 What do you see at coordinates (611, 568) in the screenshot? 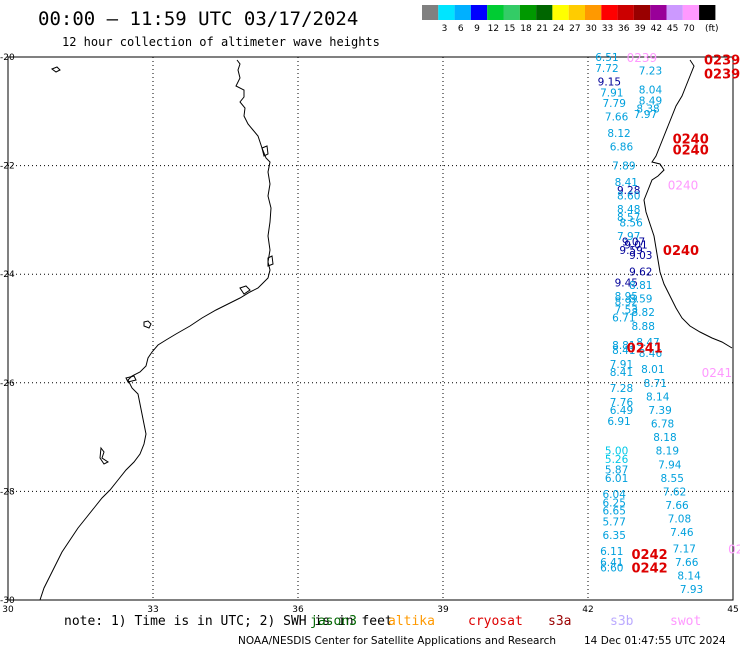
I see `wave-height-label: 6.60` at bounding box center [611, 568].